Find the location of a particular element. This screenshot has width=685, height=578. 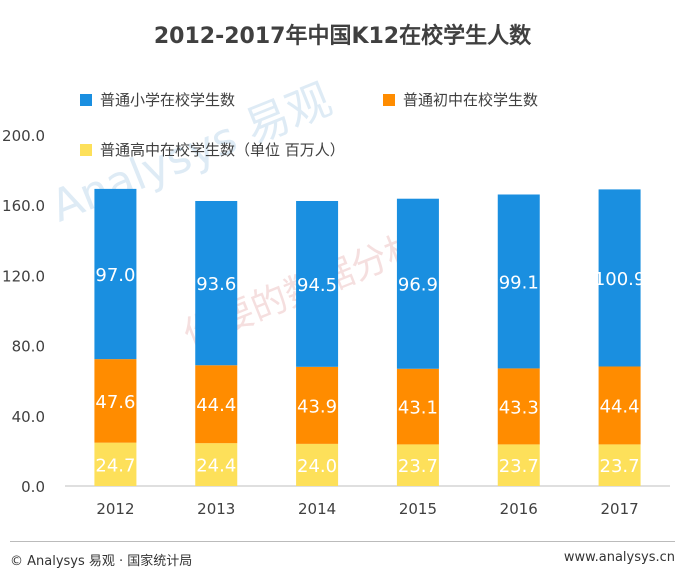

legend-item-junior: 普通初中在校学生数 is located at coordinates (460, 99).